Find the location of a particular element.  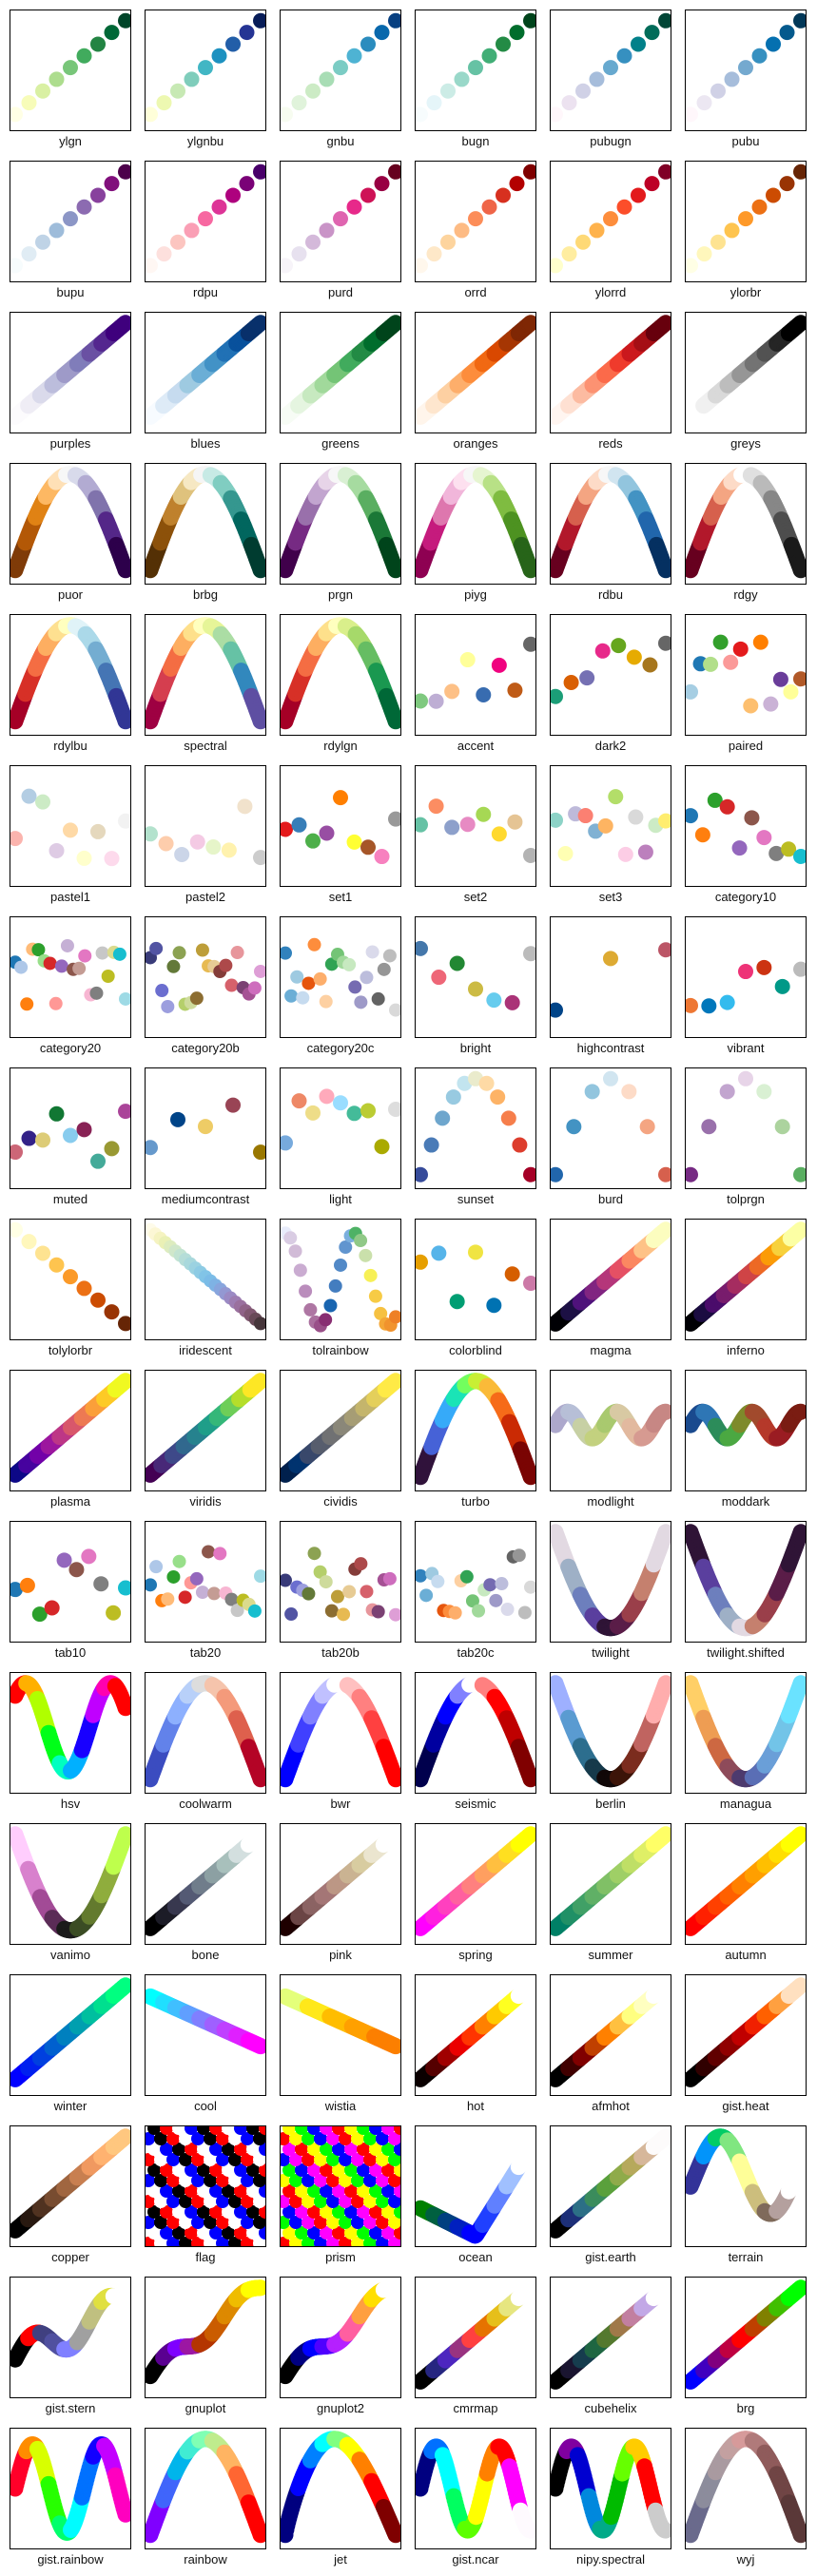

colormap-panel: hsv is located at coordinates (70, 1742).